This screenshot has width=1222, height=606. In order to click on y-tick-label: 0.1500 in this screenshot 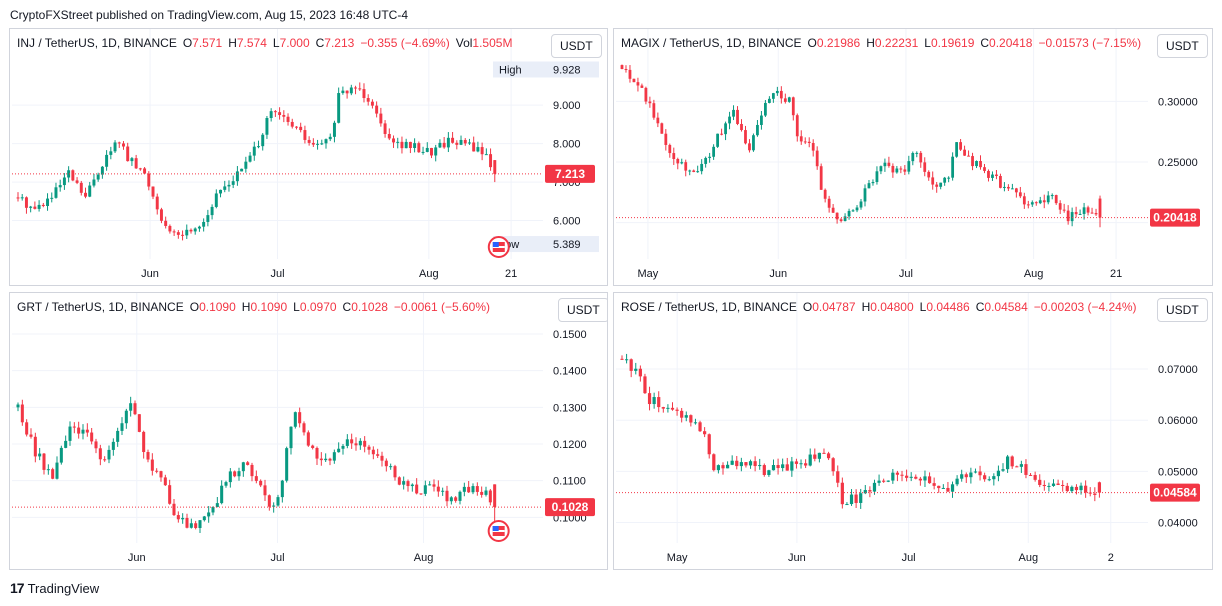, I will do `click(570, 335)`.